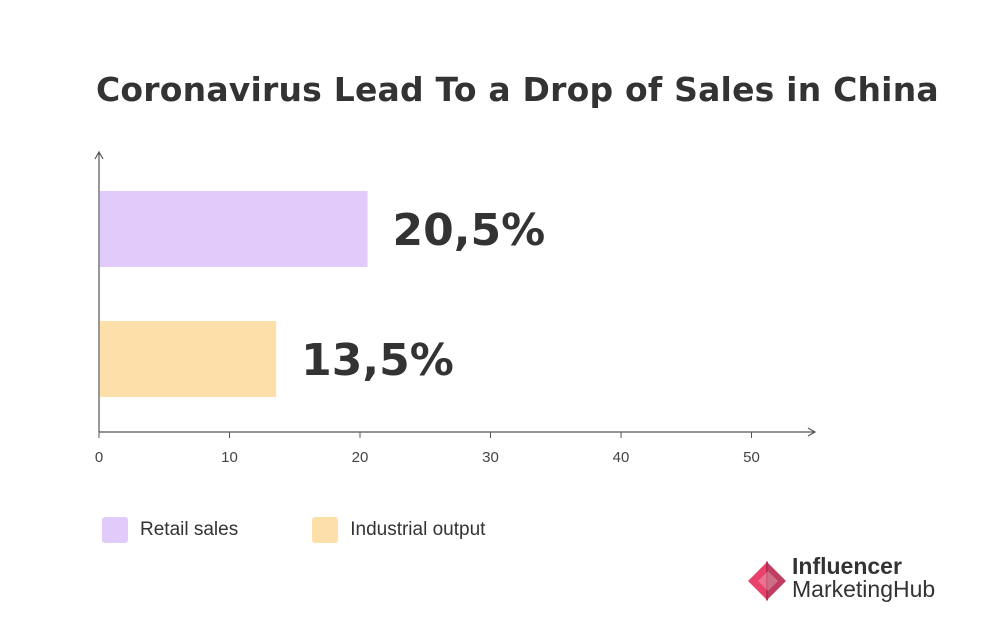 This screenshot has height=642, width=1000. I want to click on x-tick-label-50: 50, so click(751, 457).